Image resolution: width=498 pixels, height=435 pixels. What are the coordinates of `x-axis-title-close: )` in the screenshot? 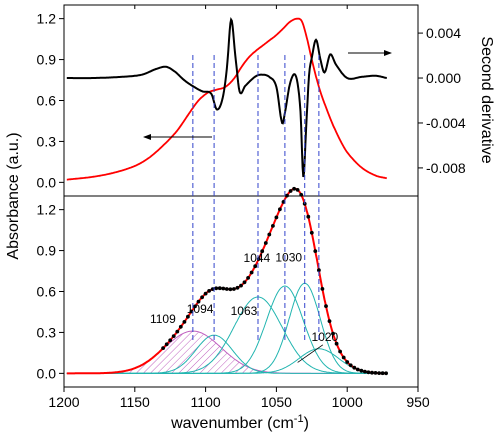 It's located at (306, 423).